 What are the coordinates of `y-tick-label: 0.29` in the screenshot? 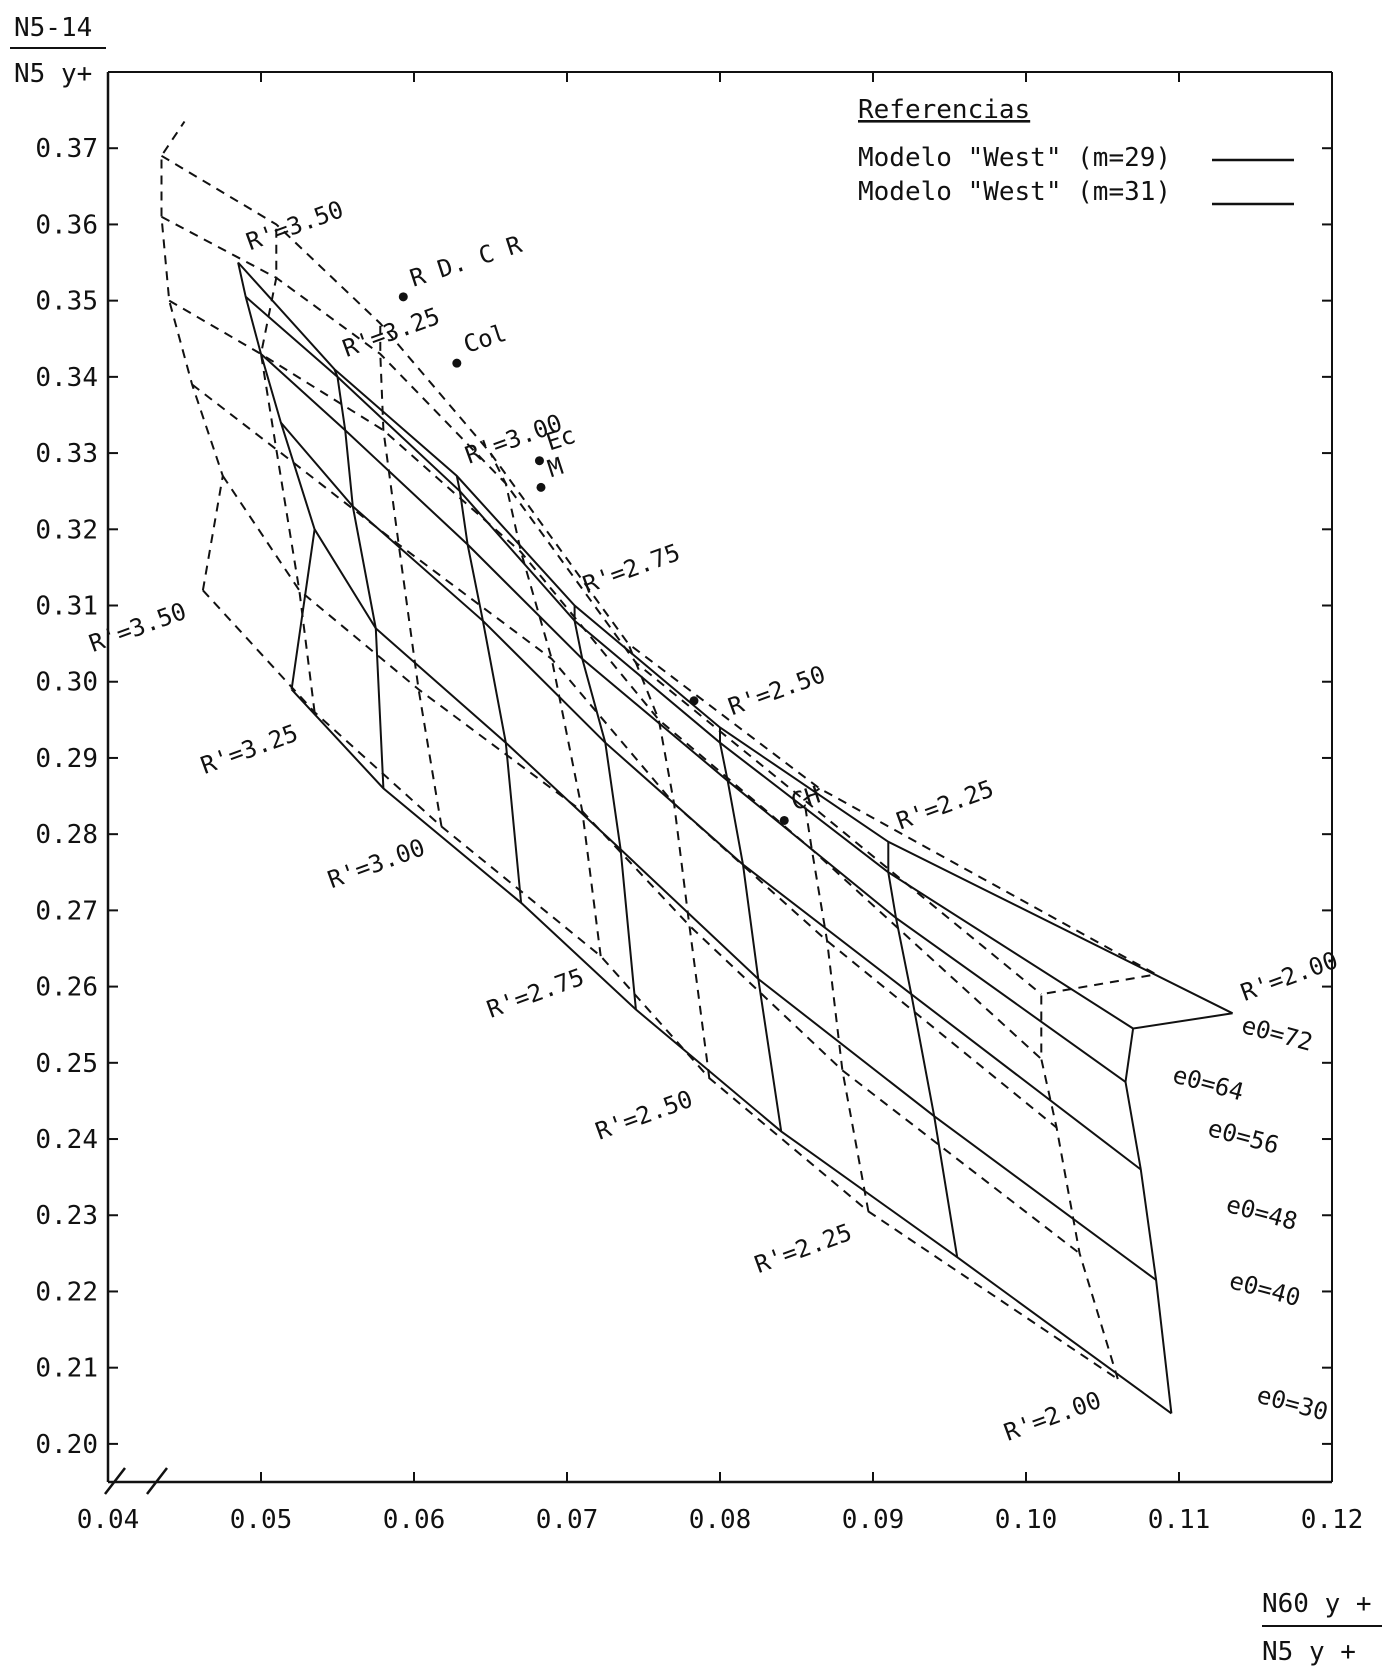 It's located at (66, 759).